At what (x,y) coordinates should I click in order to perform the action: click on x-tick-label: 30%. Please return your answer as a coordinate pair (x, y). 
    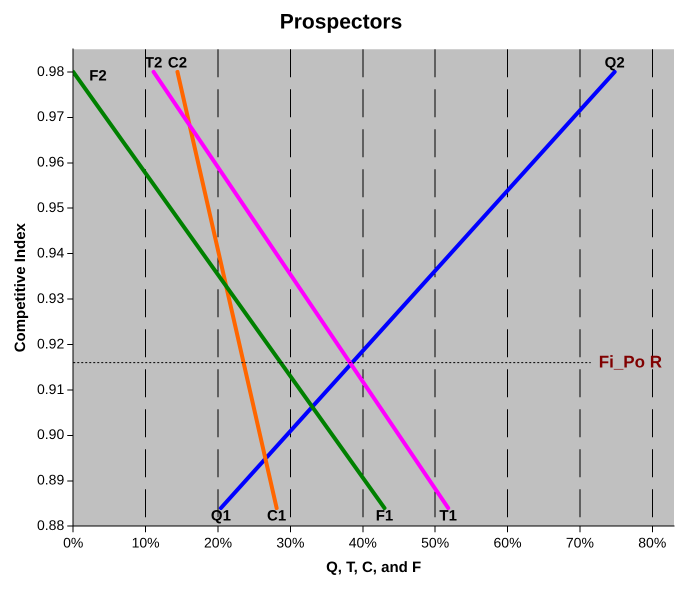
    Looking at the image, I should click on (290, 542).